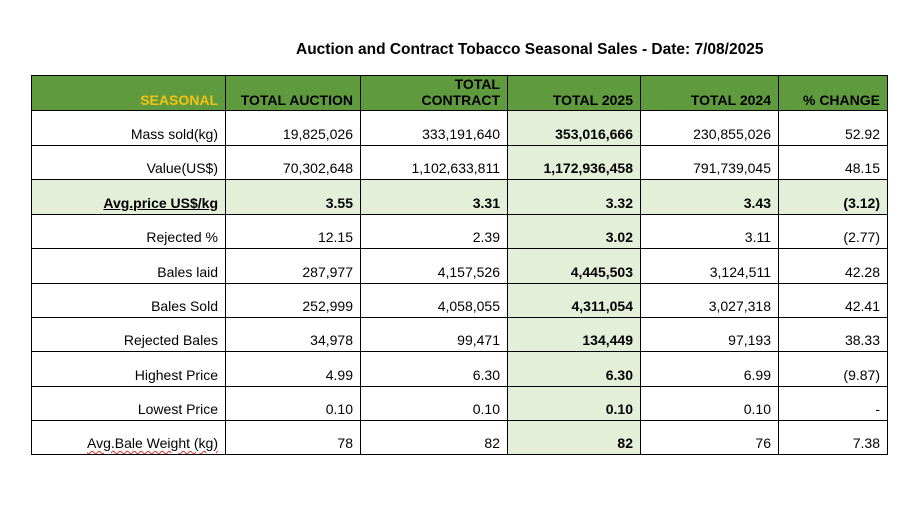 The width and height of the screenshot is (922, 515). What do you see at coordinates (709, 128) in the screenshot?
I see `cell-total-2024: 230,855,026` at bounding box center [709, 128].